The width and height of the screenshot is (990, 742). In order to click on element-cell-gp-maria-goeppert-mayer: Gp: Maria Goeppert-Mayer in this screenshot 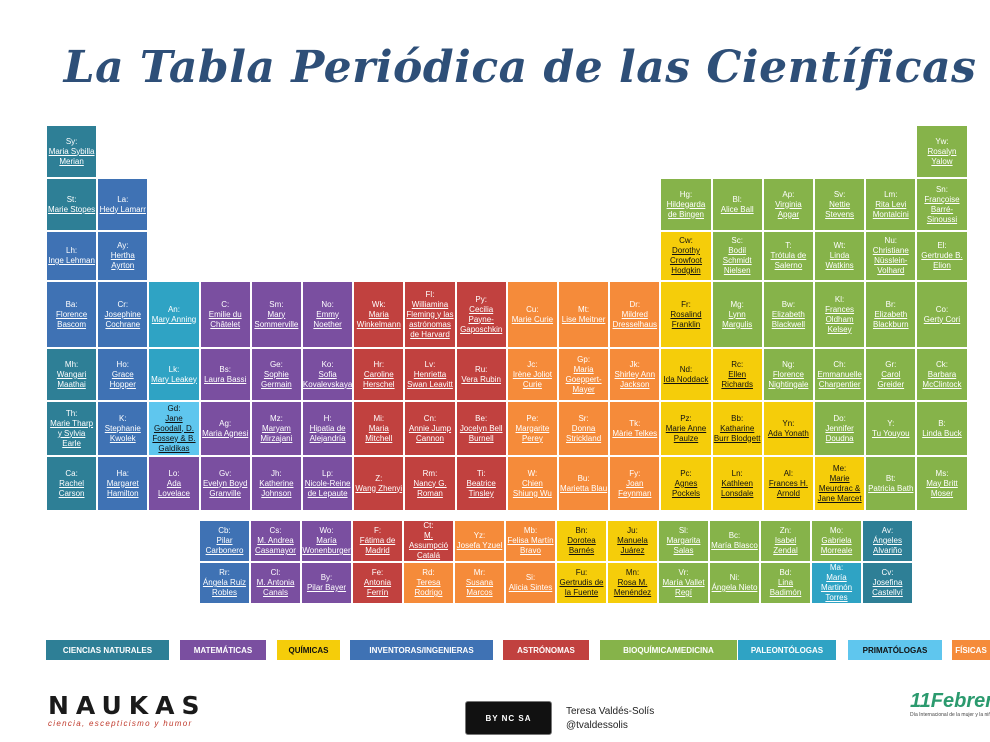, I will do `click(584, 374)`.